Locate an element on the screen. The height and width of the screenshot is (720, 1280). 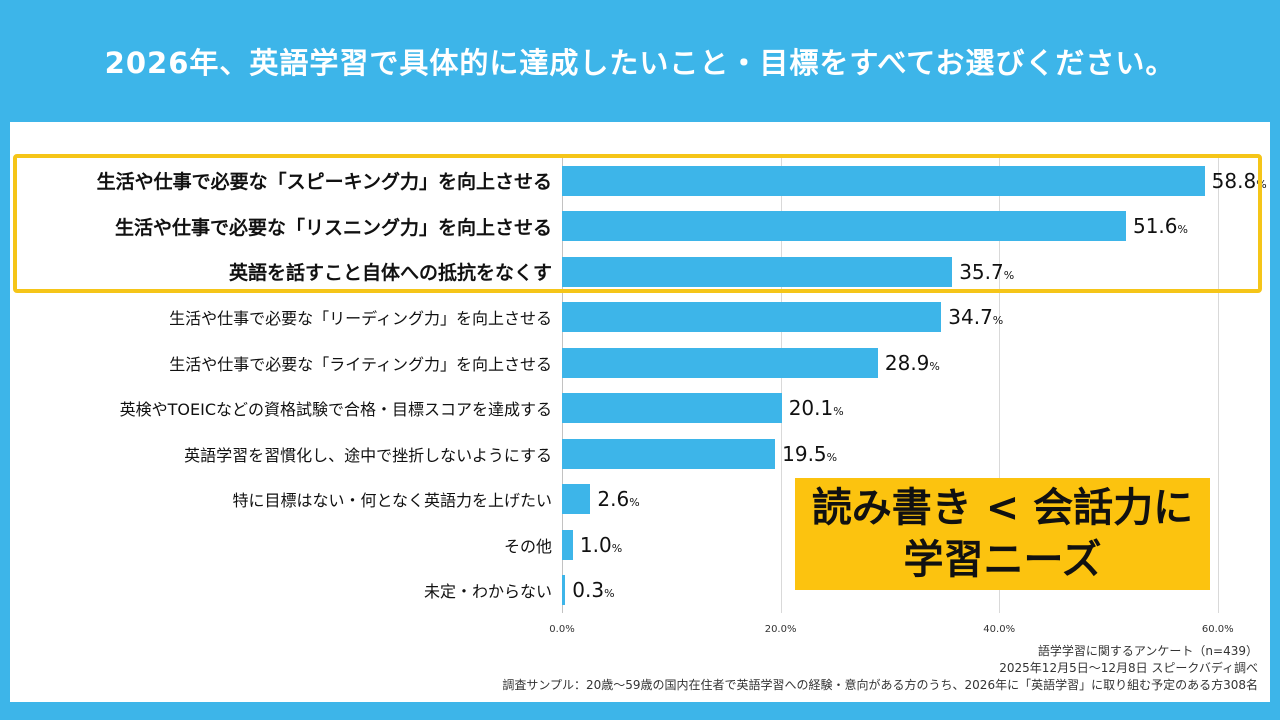
bar-row: 特に目標はない・何となく英語力を上げたい 2.6% is located at coordinates (640, 500).